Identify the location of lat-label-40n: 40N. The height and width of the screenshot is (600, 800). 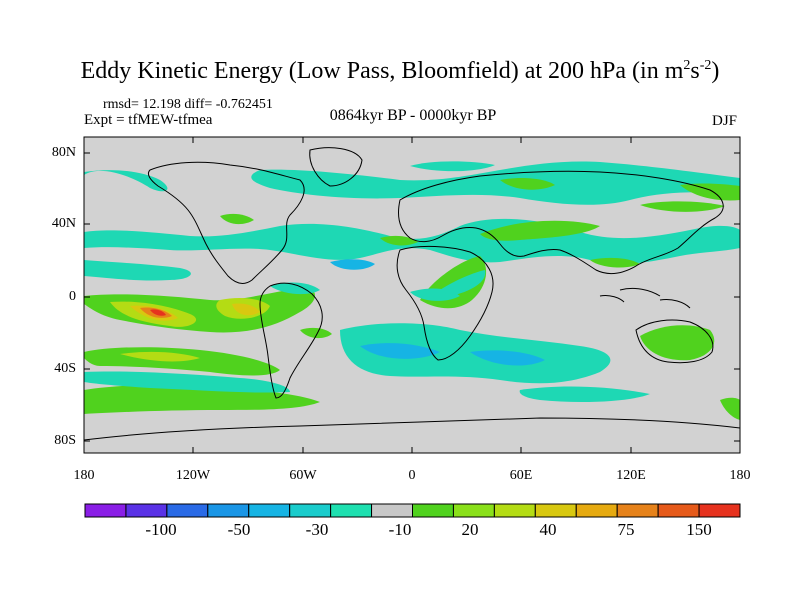
(63, 223).